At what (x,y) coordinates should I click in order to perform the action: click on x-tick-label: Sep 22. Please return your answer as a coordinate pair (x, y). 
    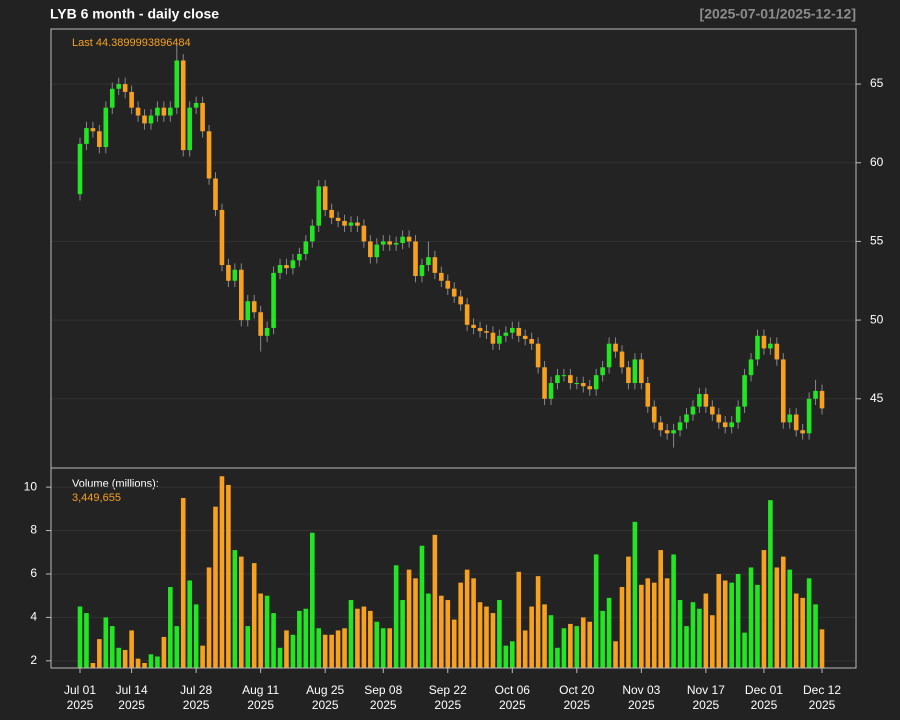
    Looking at the image, I should click on (448, 690).